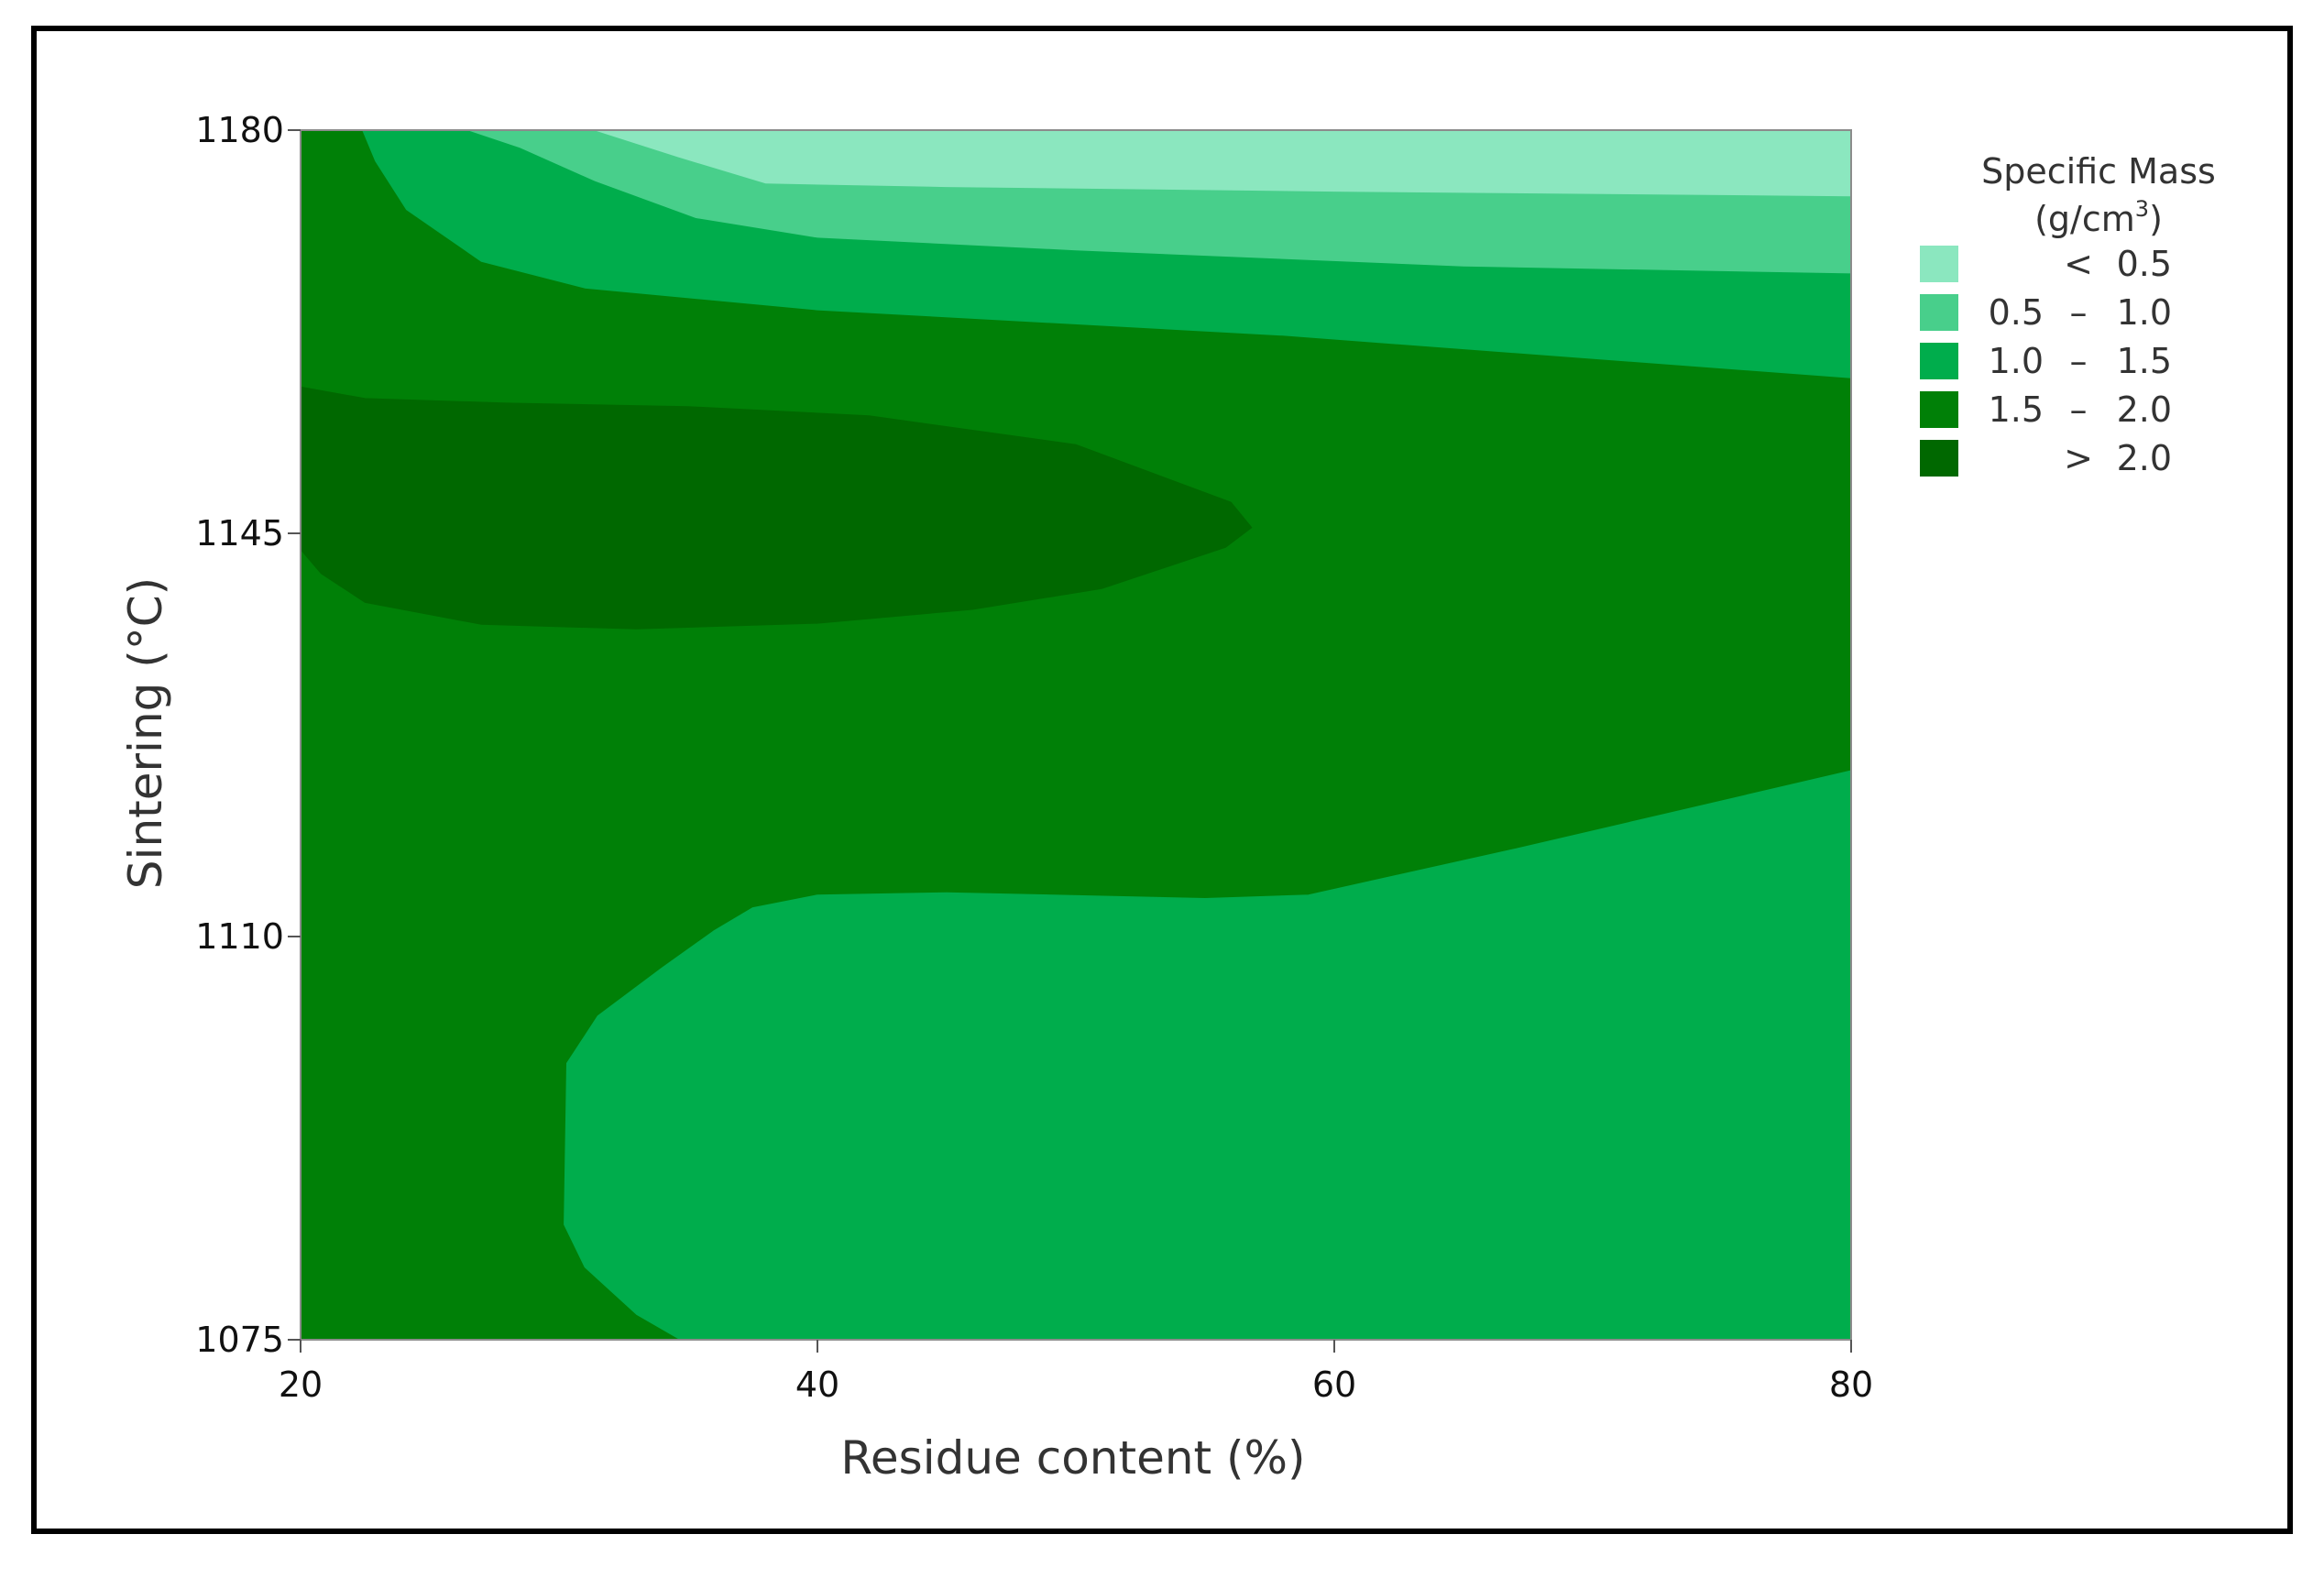 This screenshot has height=1578, width=2324. I want to click on x-tick-label: 60, so click(1334, 1384).